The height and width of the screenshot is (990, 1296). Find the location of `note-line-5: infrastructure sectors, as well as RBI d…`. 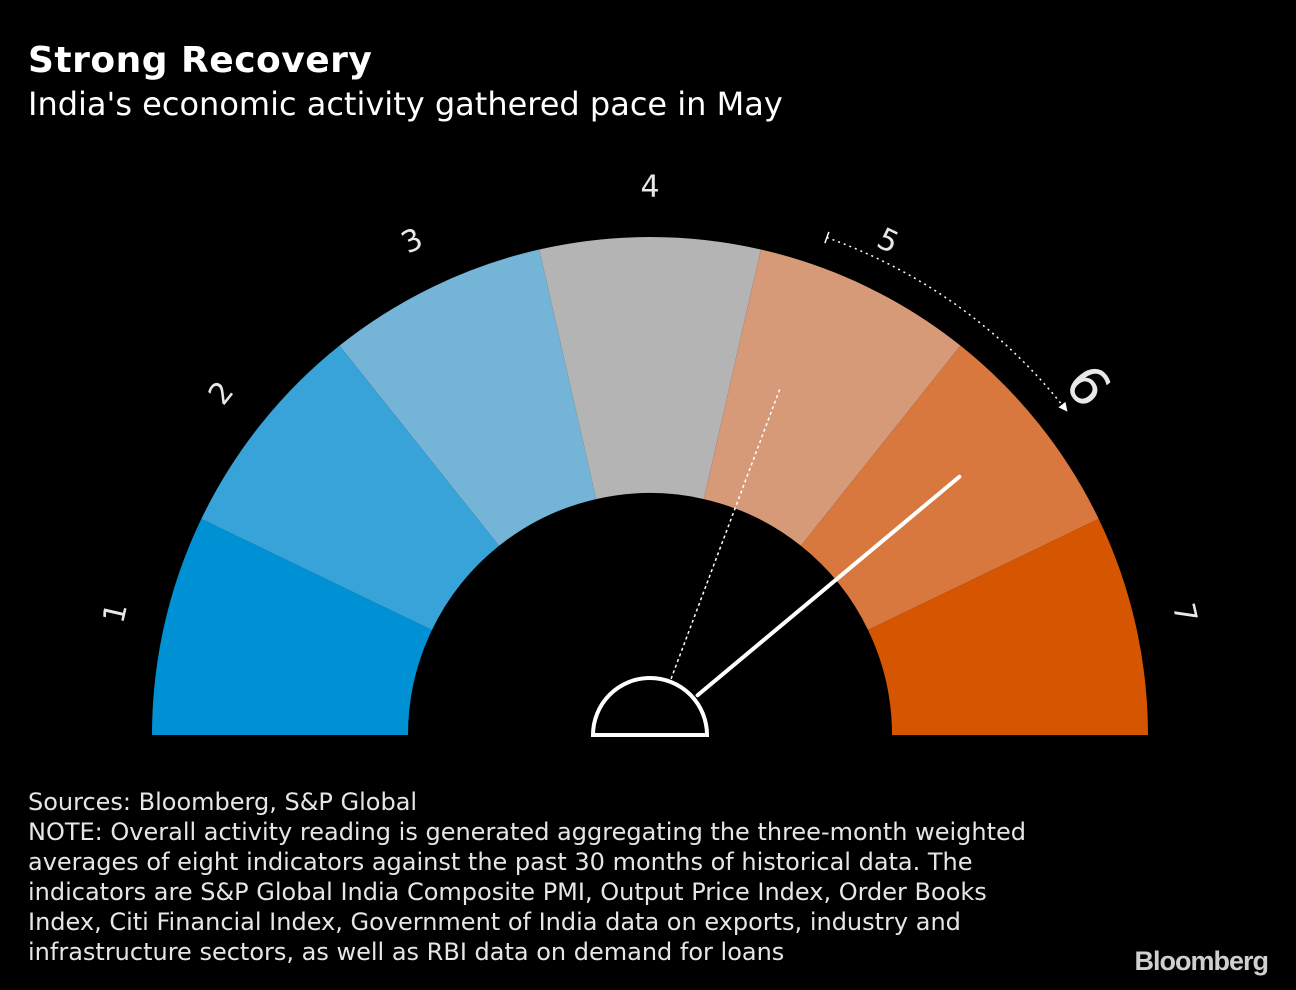

note-line-5: infrastructure sectors, as well as RBI d… is located at coordinates (406, 952).